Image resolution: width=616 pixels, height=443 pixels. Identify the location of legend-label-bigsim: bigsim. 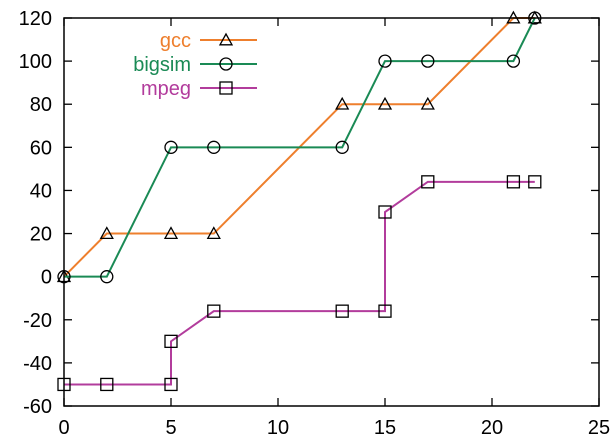
(162, 65).